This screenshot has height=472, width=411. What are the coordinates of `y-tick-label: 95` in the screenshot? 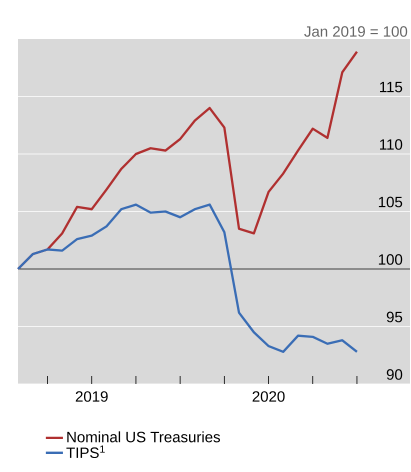 It's located at (394, 317).